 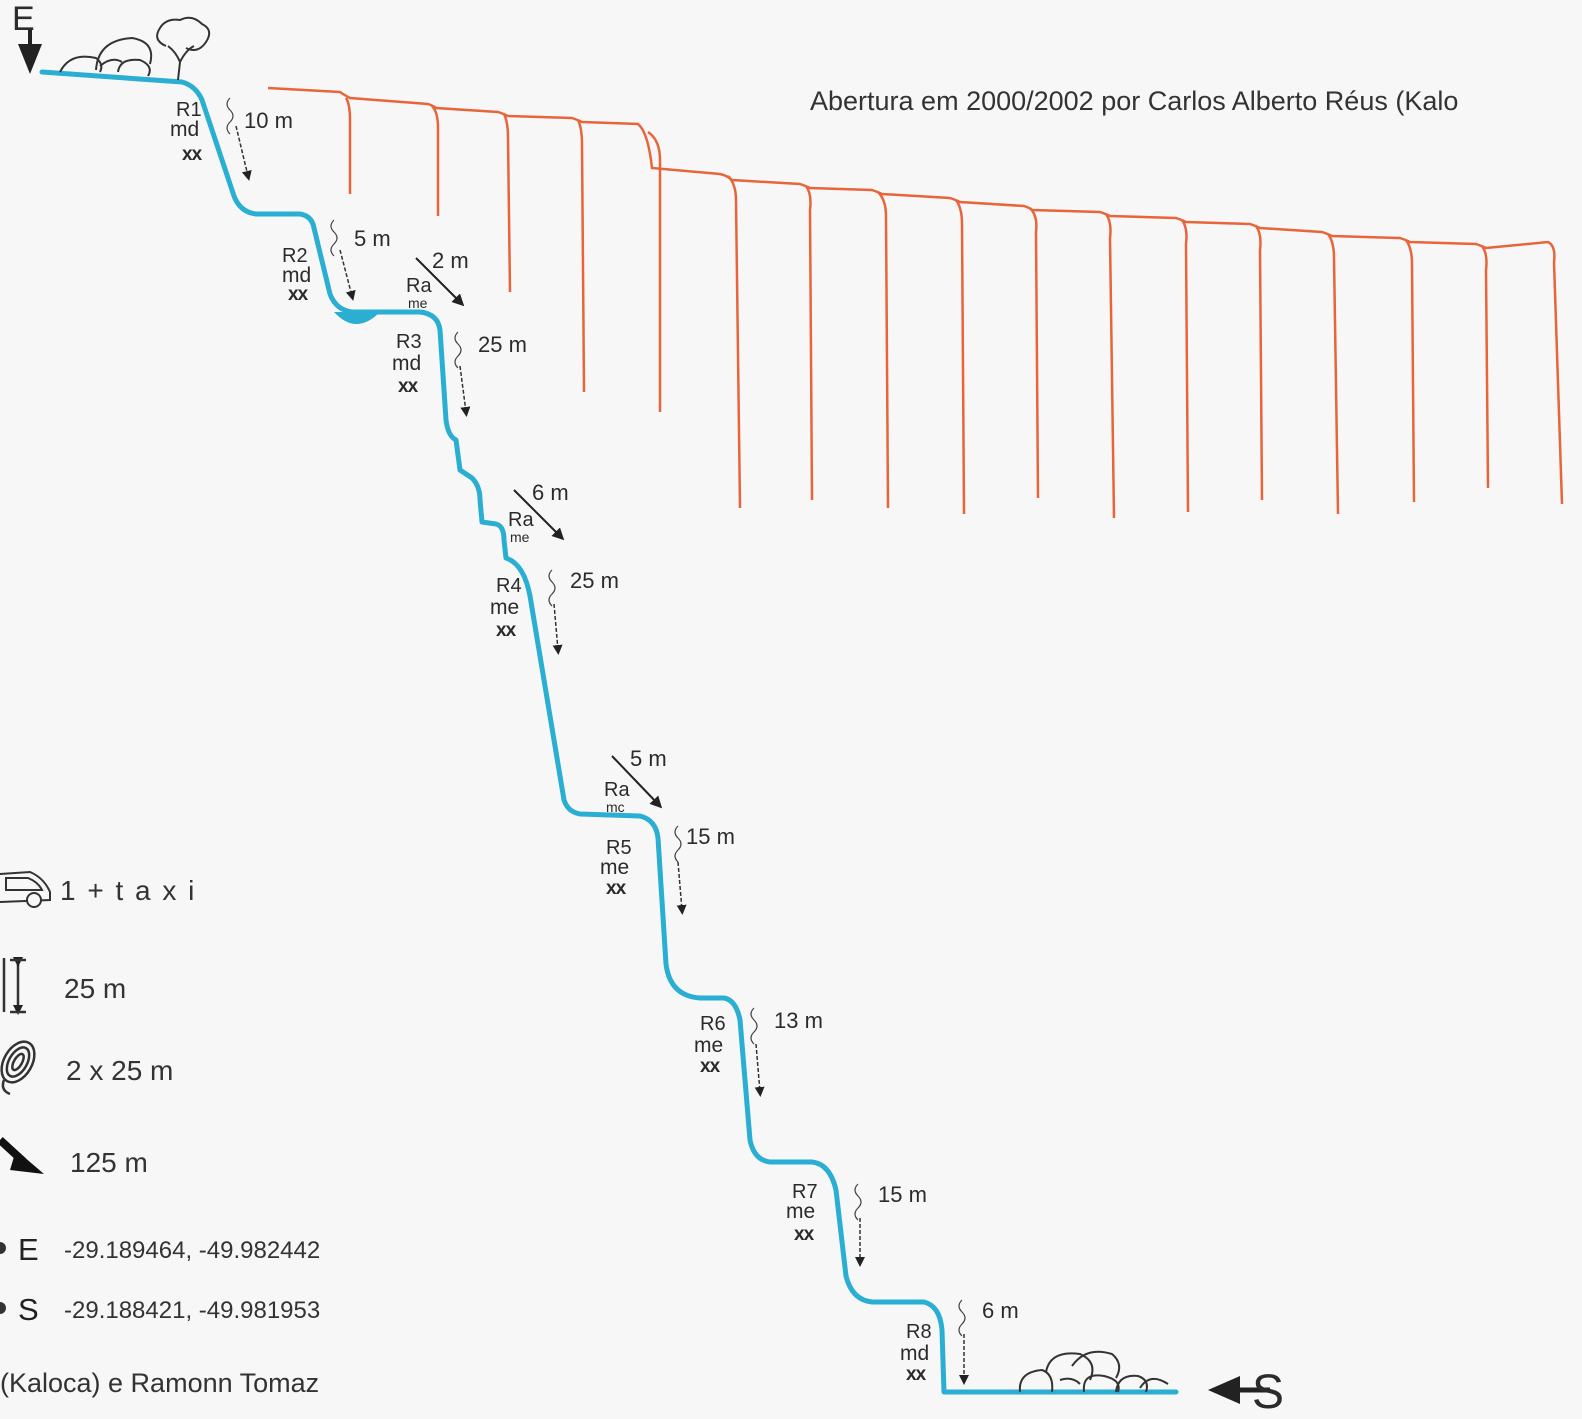 I want to click on entry-marker: E, so click(x=23, y=19).